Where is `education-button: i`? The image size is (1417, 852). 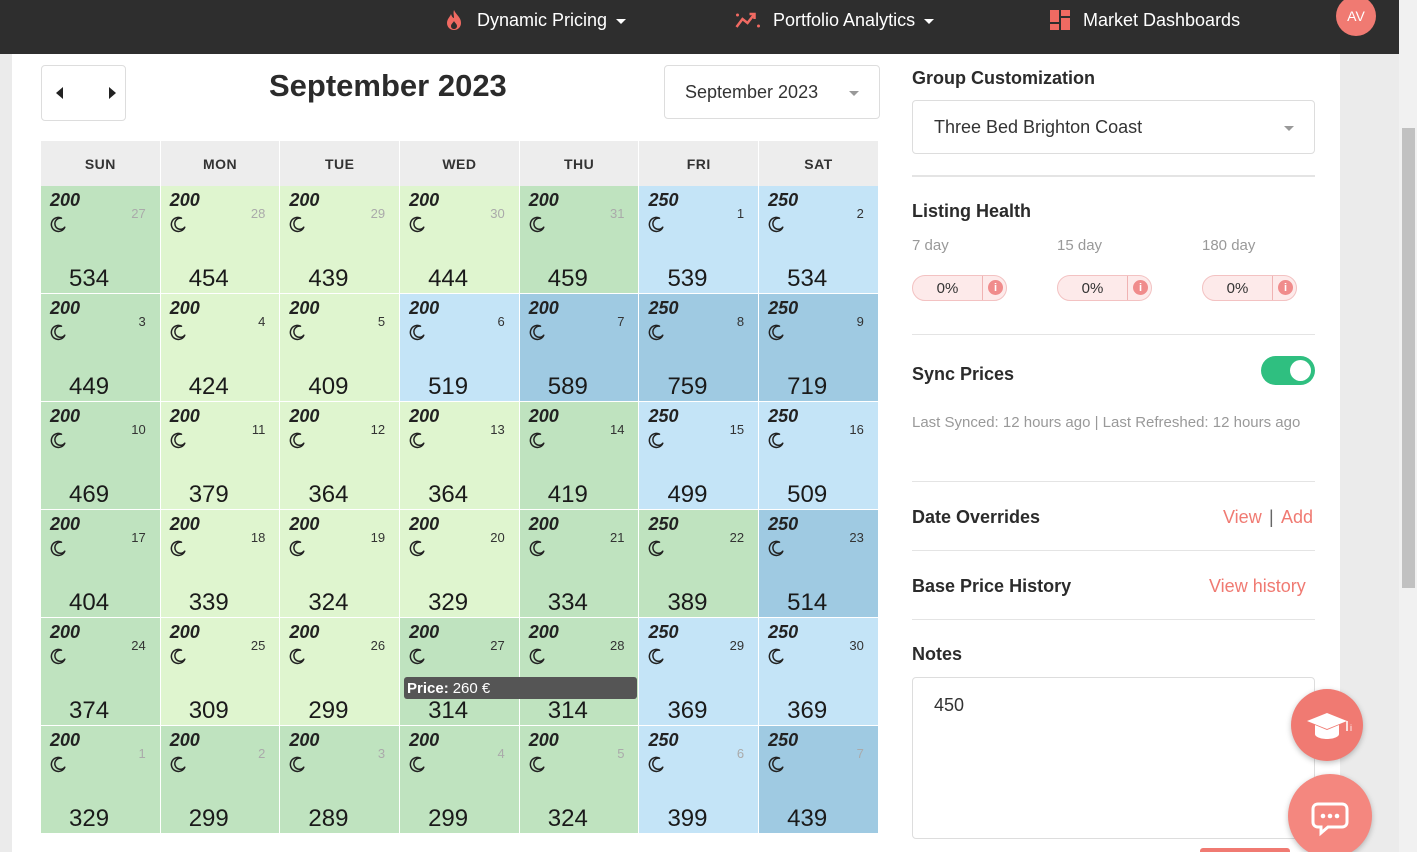
education-button: i is located at coordinates (1327, 725).